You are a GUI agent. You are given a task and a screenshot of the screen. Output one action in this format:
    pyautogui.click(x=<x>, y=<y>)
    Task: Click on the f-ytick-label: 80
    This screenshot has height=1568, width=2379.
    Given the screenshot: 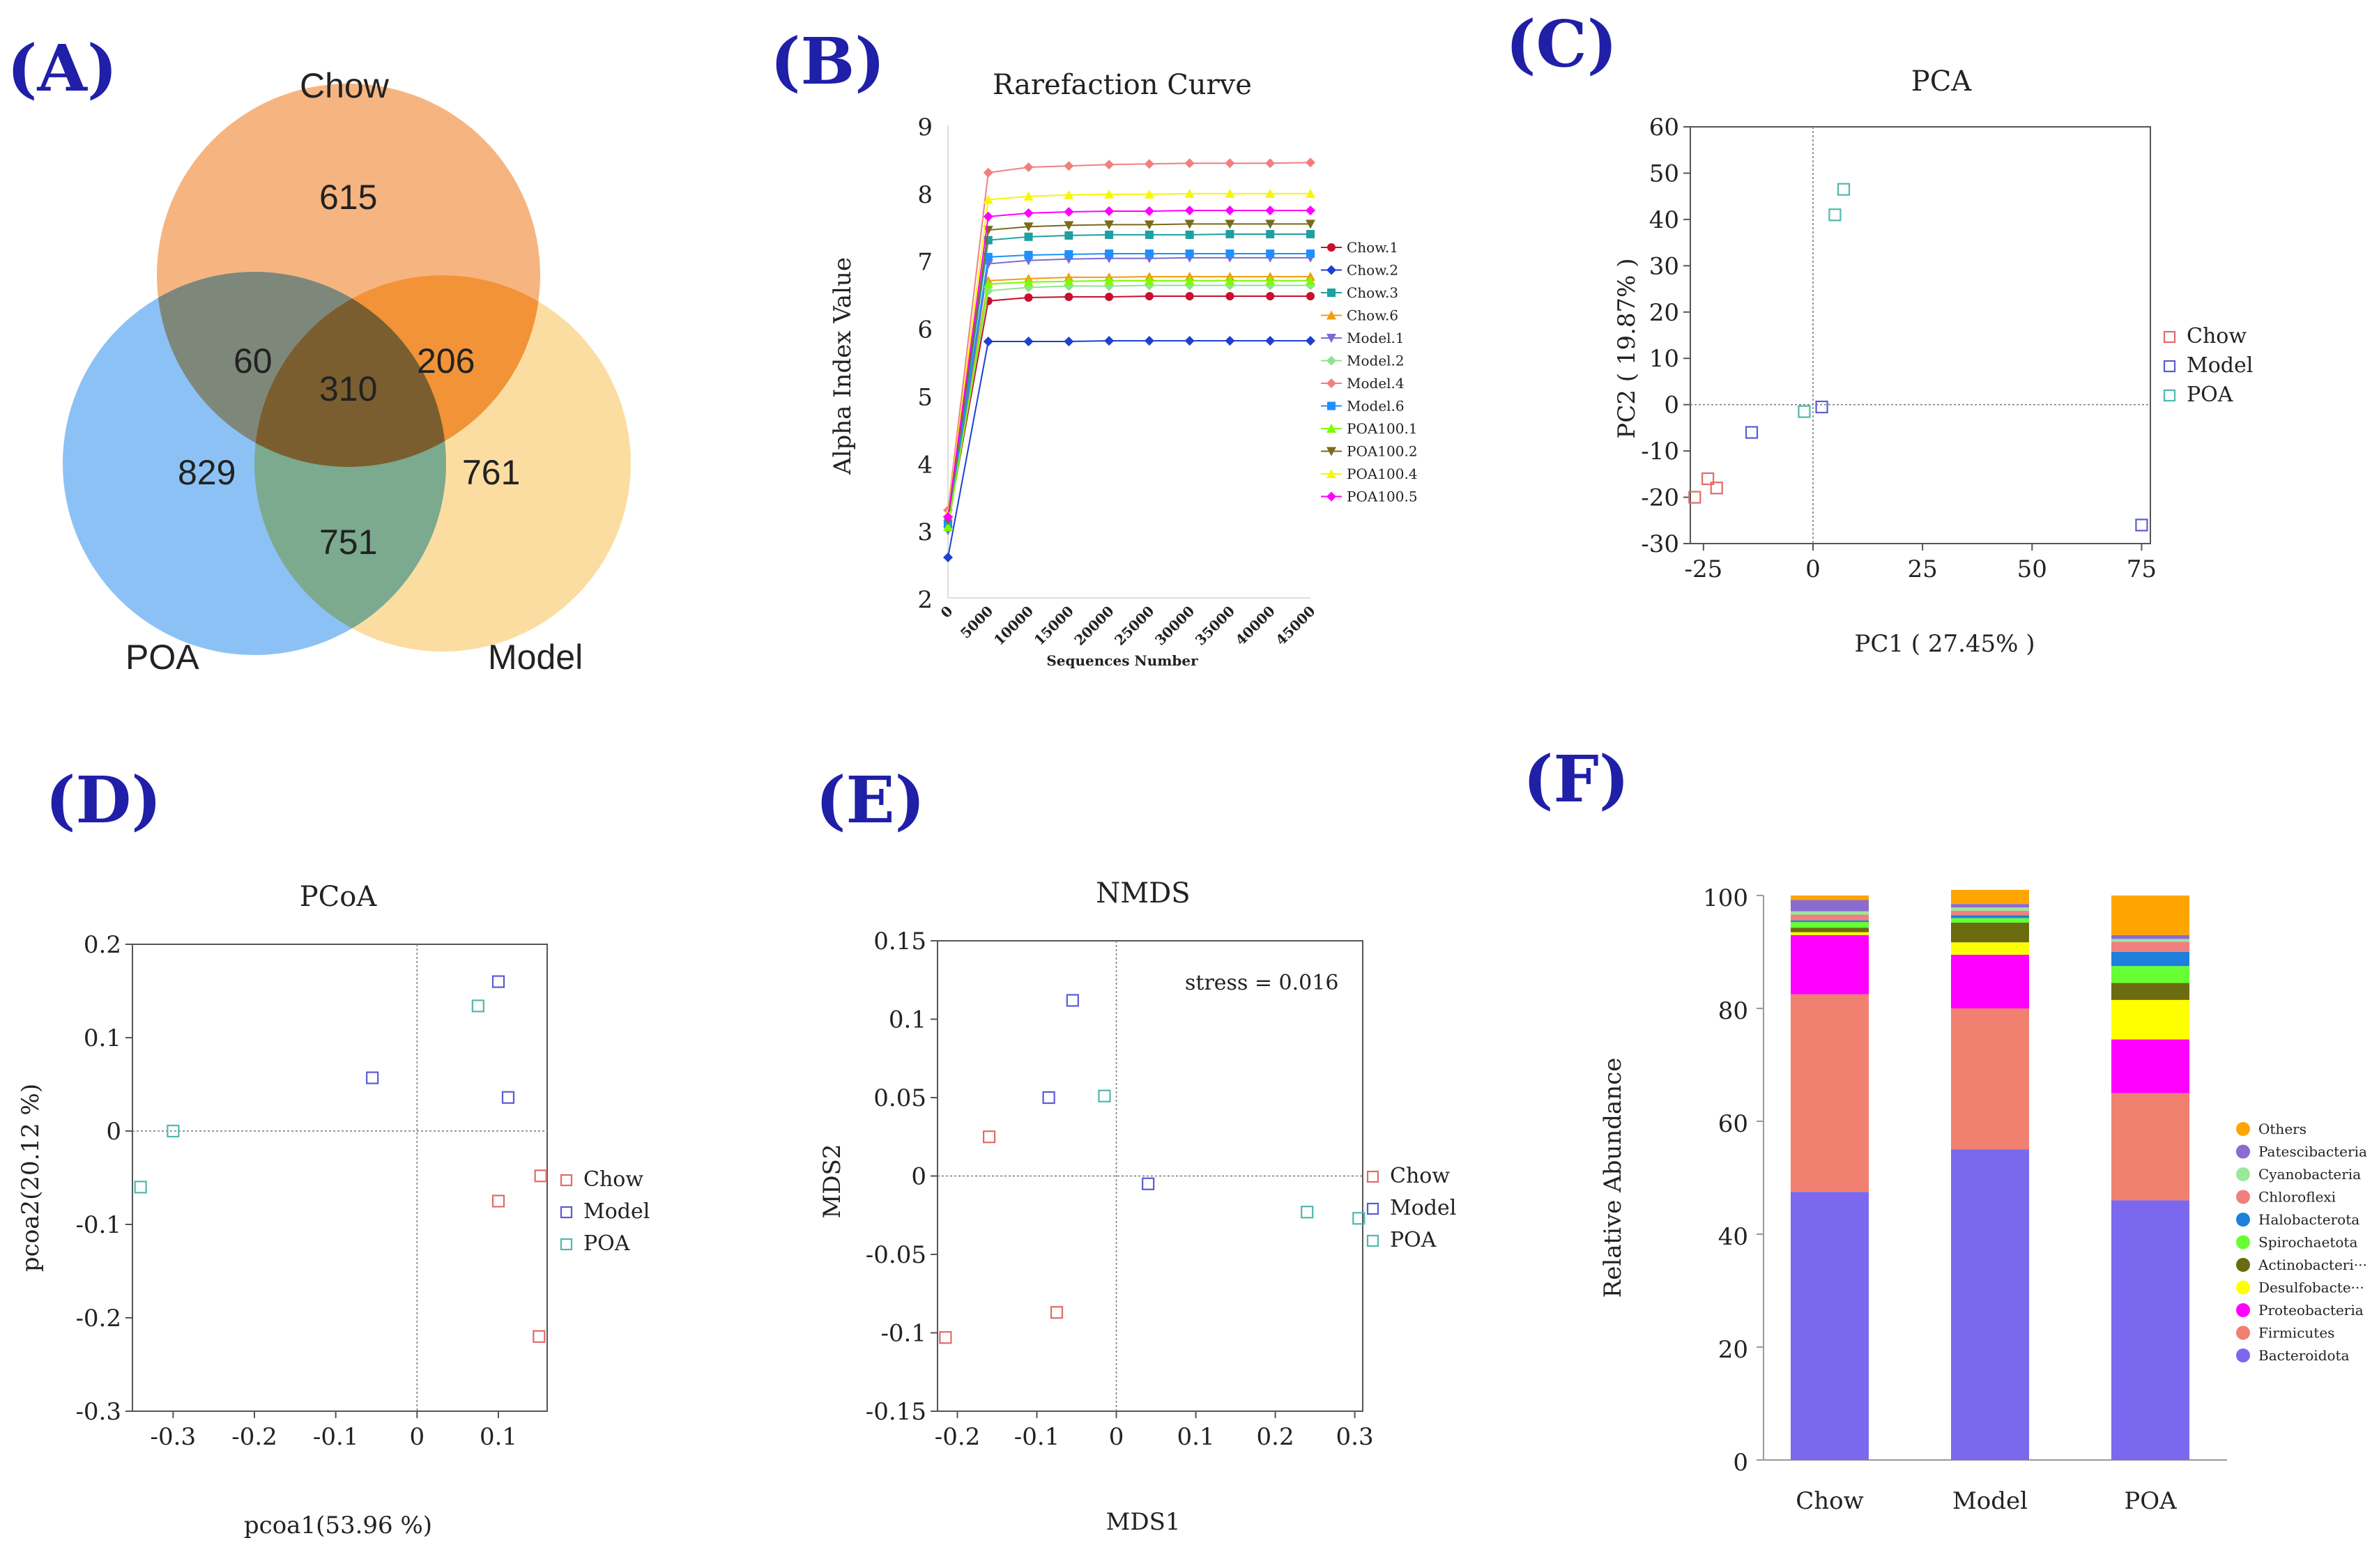 What is the action you would take?
    pyautogui.click(x=1733, y=1011)
    